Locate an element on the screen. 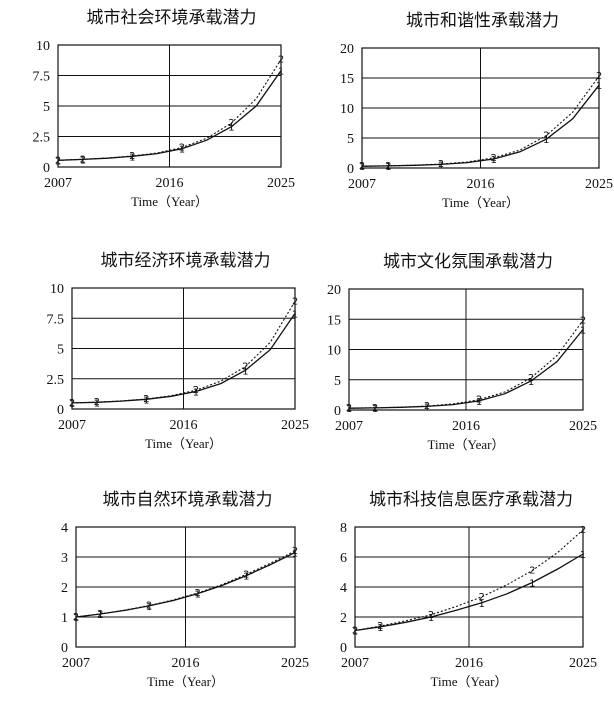 Image resolution: width=614 pixels, height=702 pixels. chart-title: 城市经济环境承载潜力 is located at coordinates (186, 261).